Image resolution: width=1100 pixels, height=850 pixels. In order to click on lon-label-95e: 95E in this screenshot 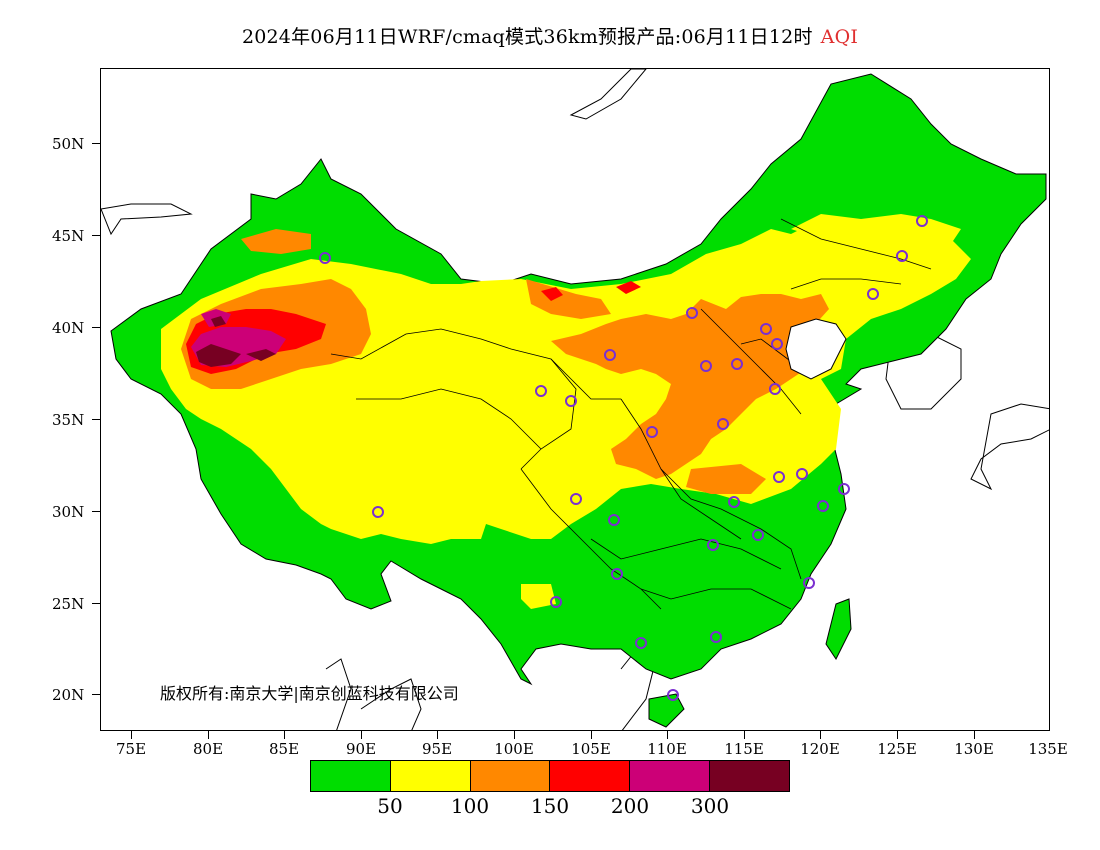, I will do `click(437, 749)`.